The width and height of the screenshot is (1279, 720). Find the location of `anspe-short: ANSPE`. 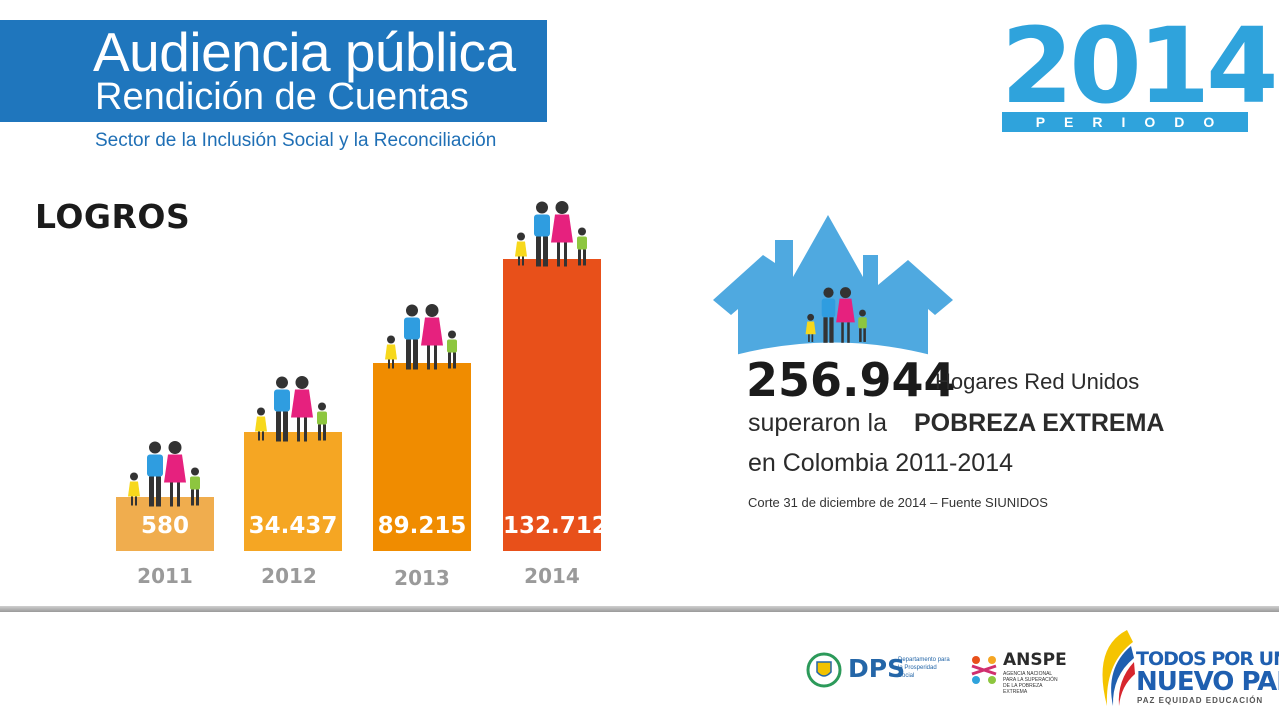

anspe-short: ANSPE is located at coordinates (1035, 660).